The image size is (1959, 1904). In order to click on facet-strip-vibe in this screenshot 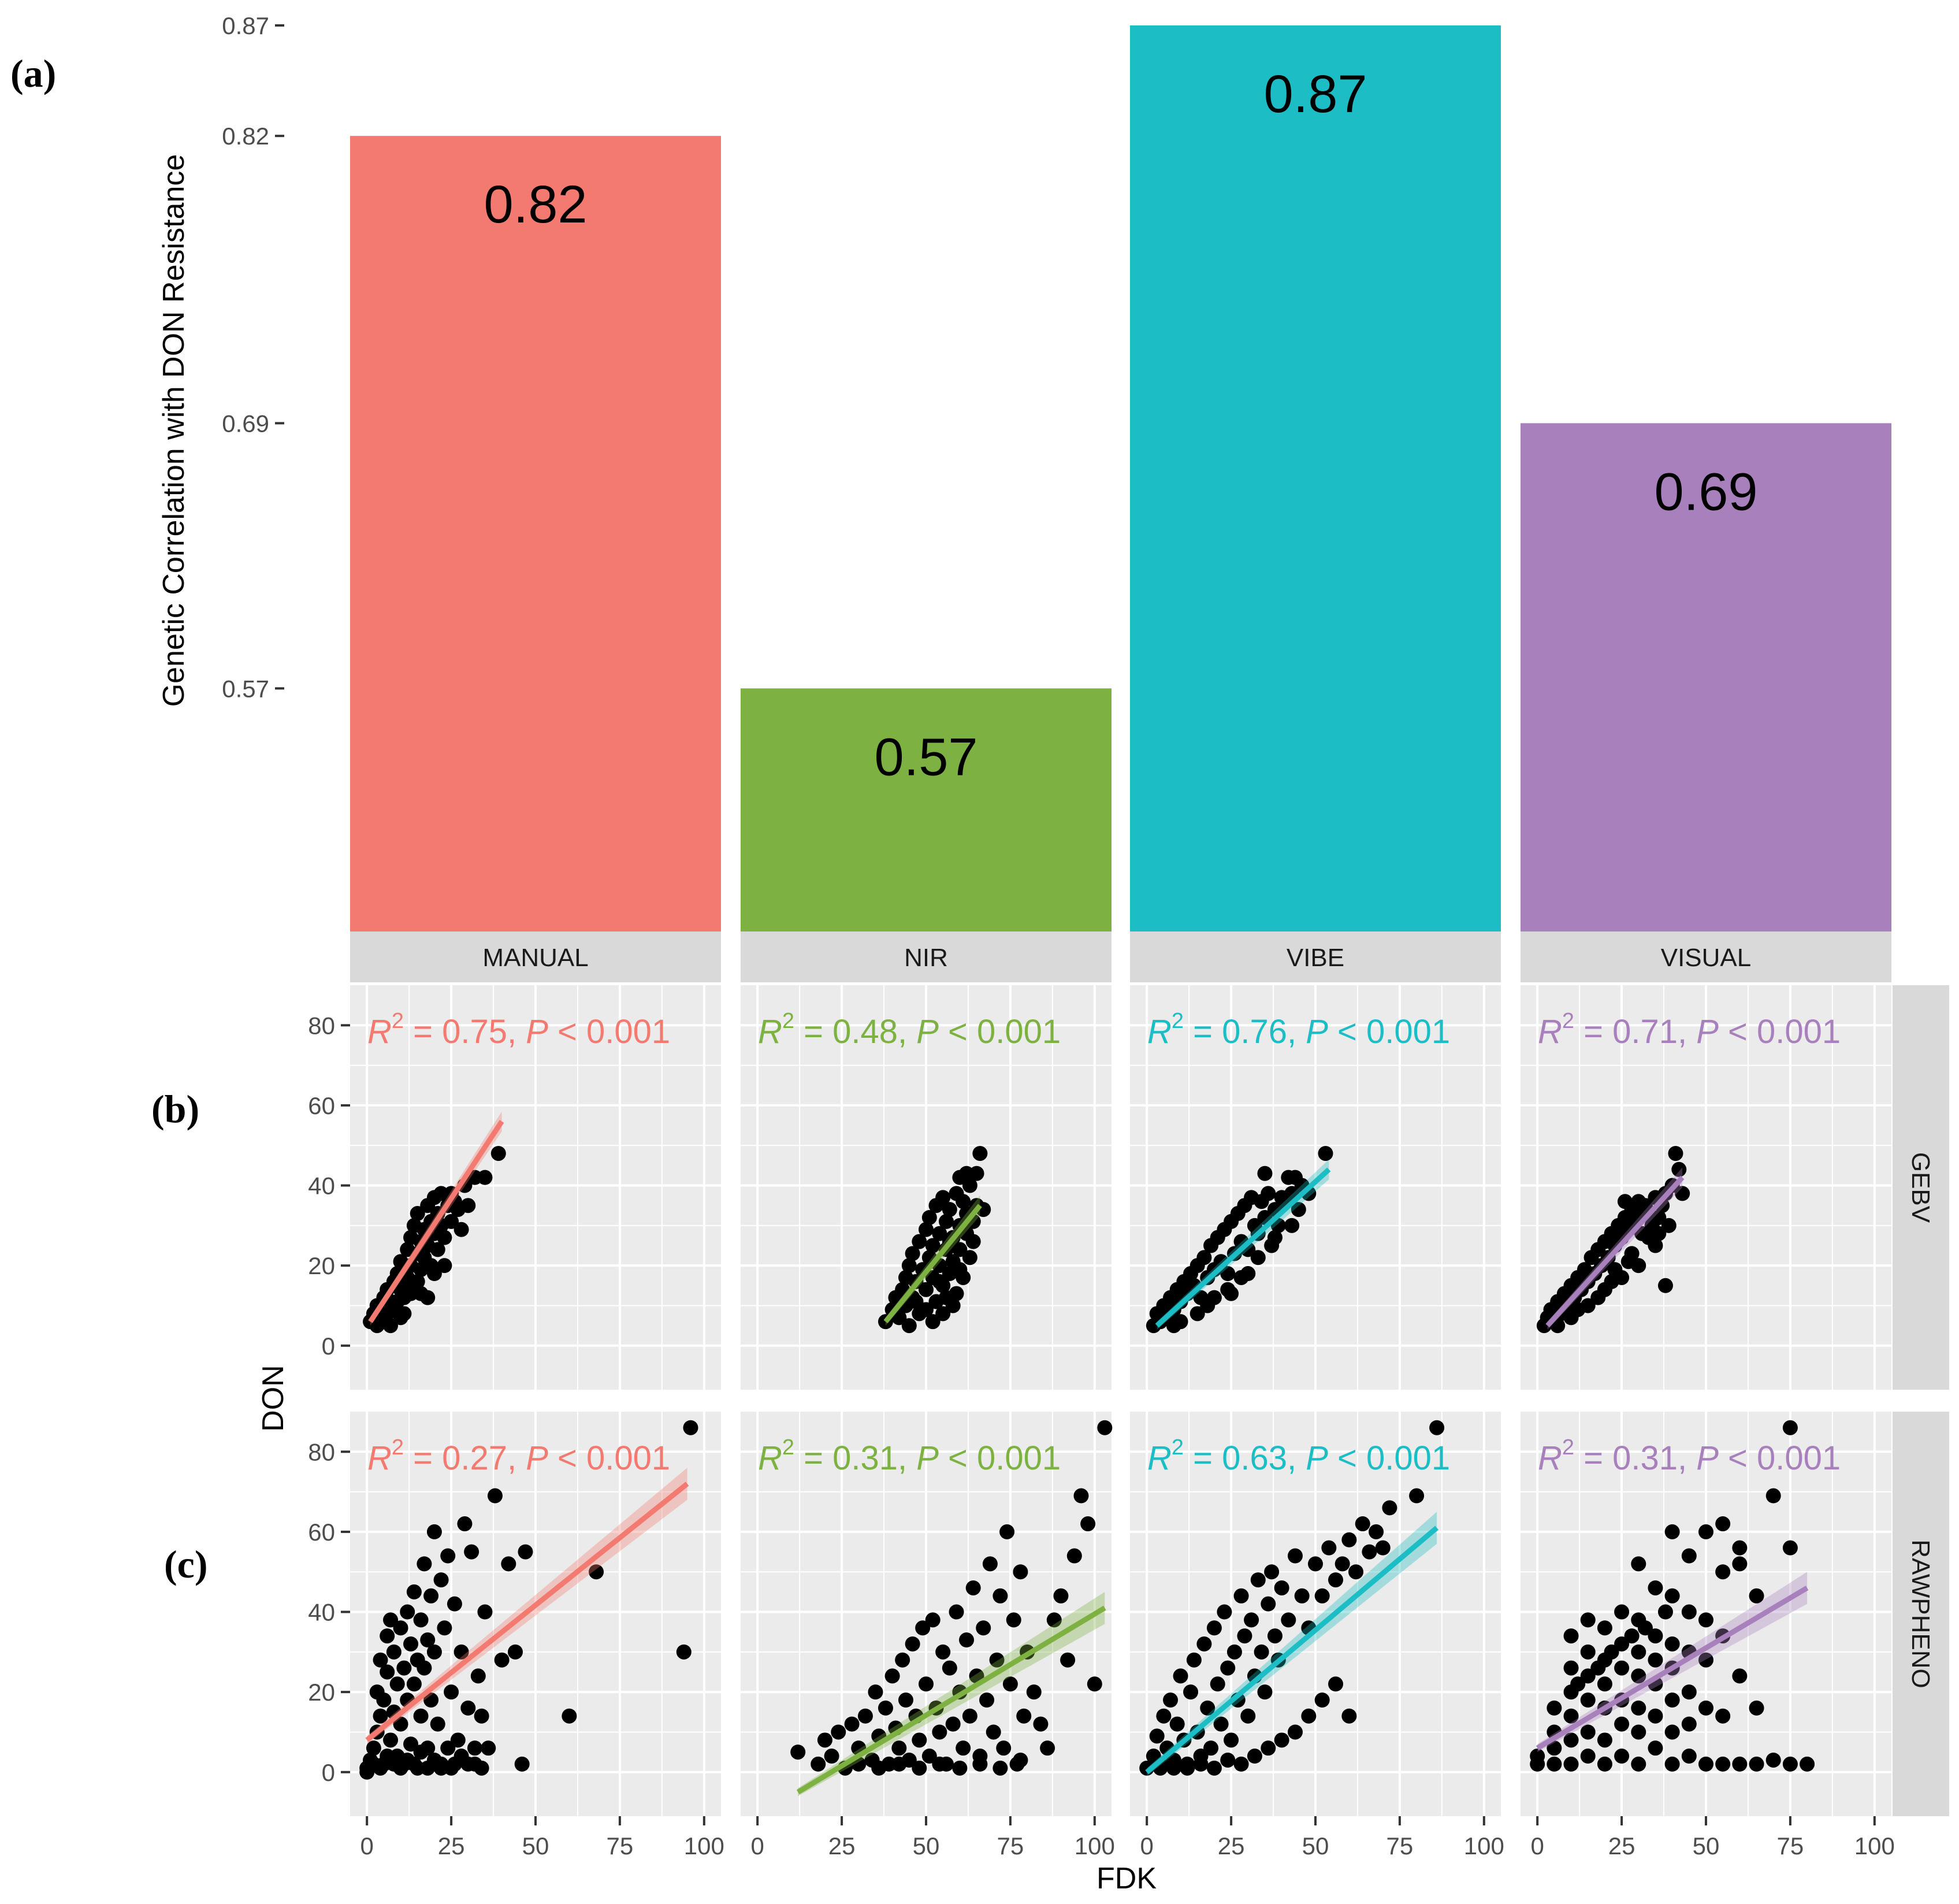, I will do `click(1315, 956)`.